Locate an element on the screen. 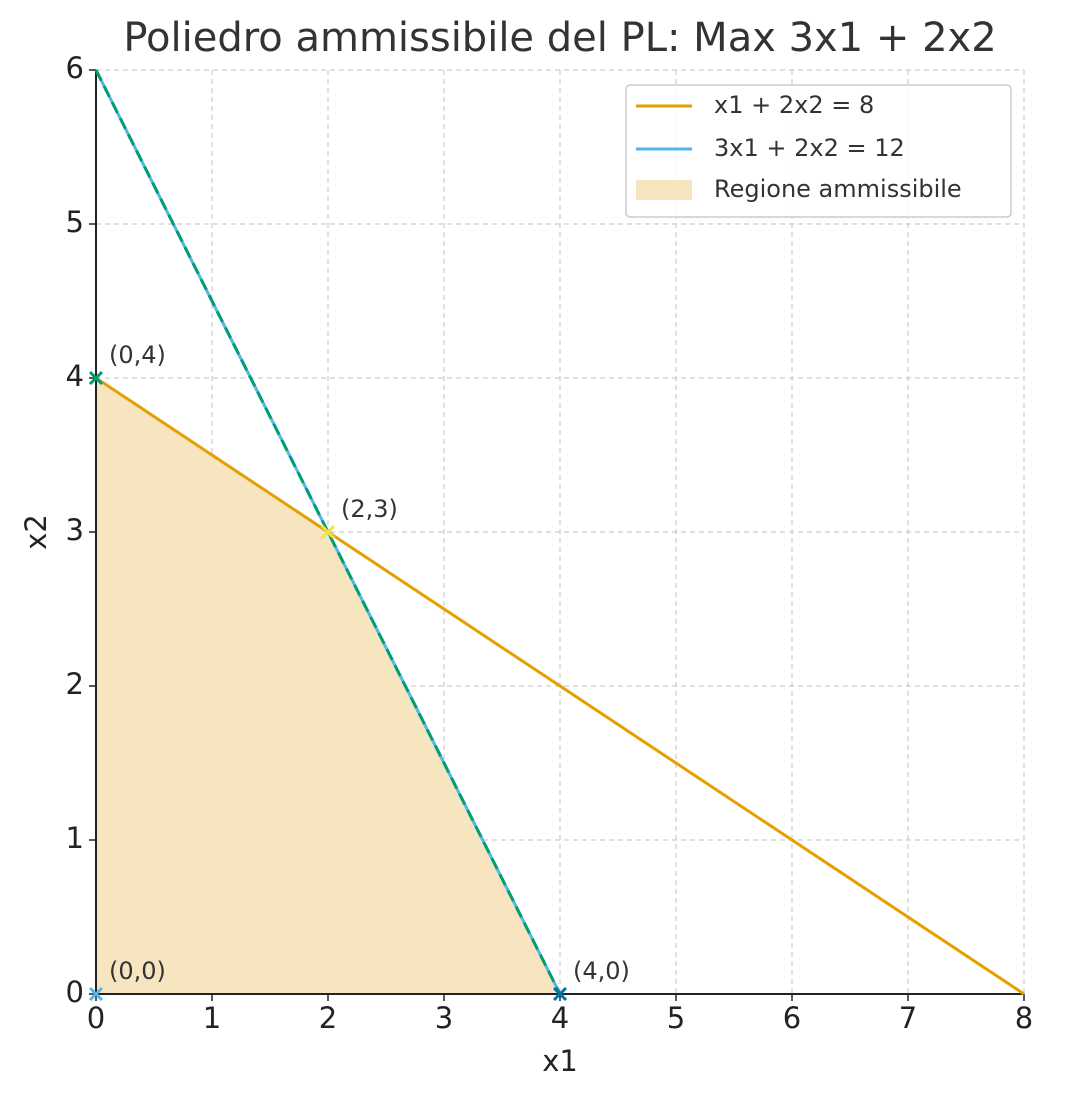 The width and height of the screenshot is (1065, 1101). x-tick-label: 7 is located at coordinates (908, 1018).